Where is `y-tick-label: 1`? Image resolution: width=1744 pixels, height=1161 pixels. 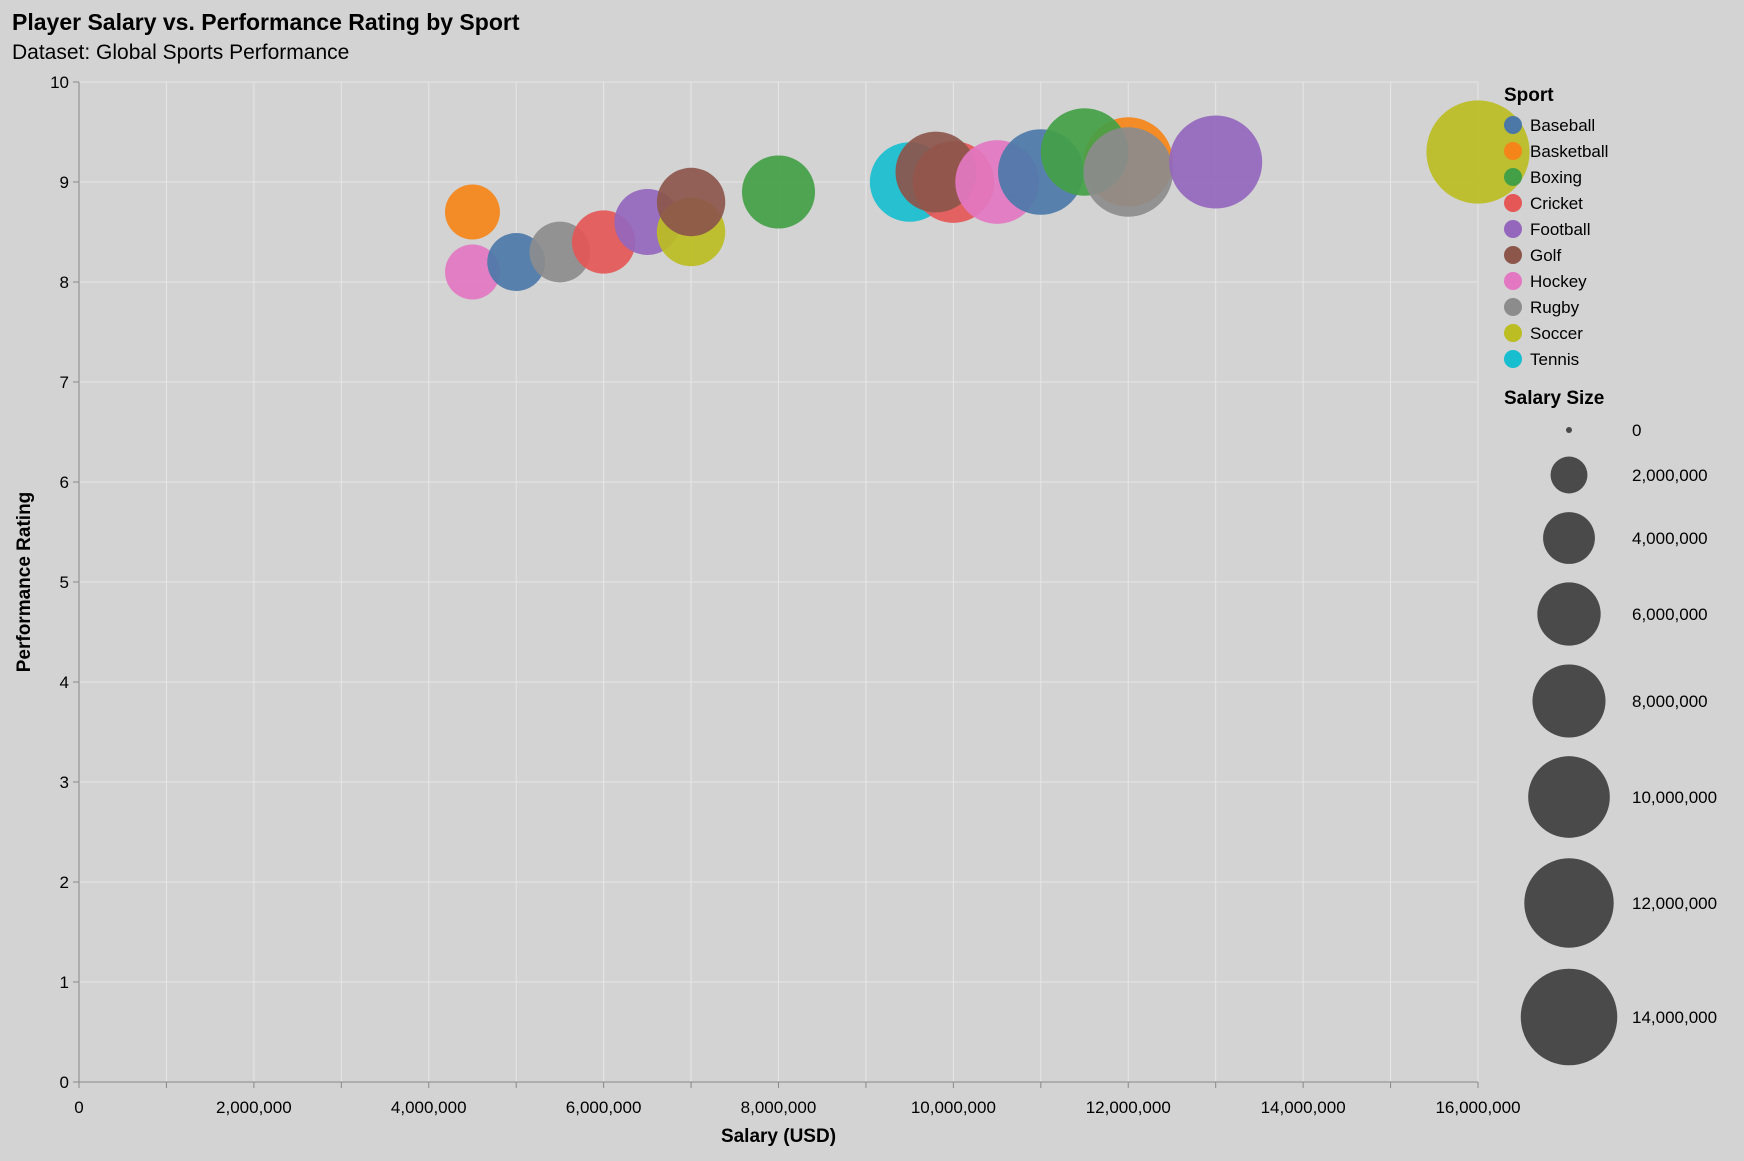 y-tick-label: 1 is located at coordinates (64, 982).